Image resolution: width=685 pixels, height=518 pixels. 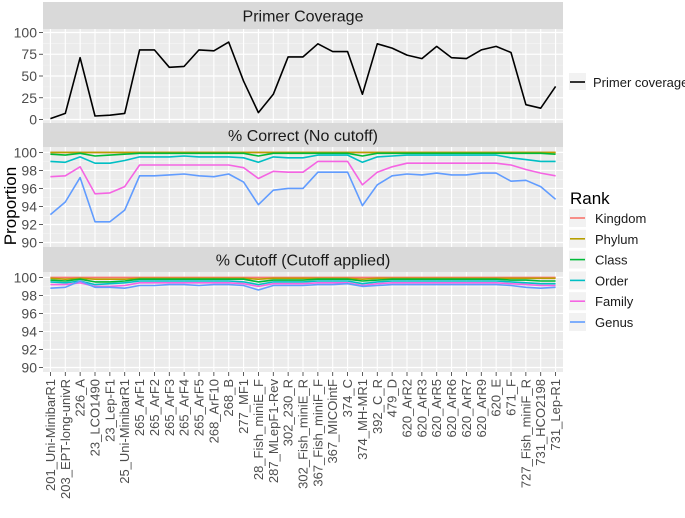 I want to click on x-tick-label: 731_Lep-R1, so click(x=555, y=415).